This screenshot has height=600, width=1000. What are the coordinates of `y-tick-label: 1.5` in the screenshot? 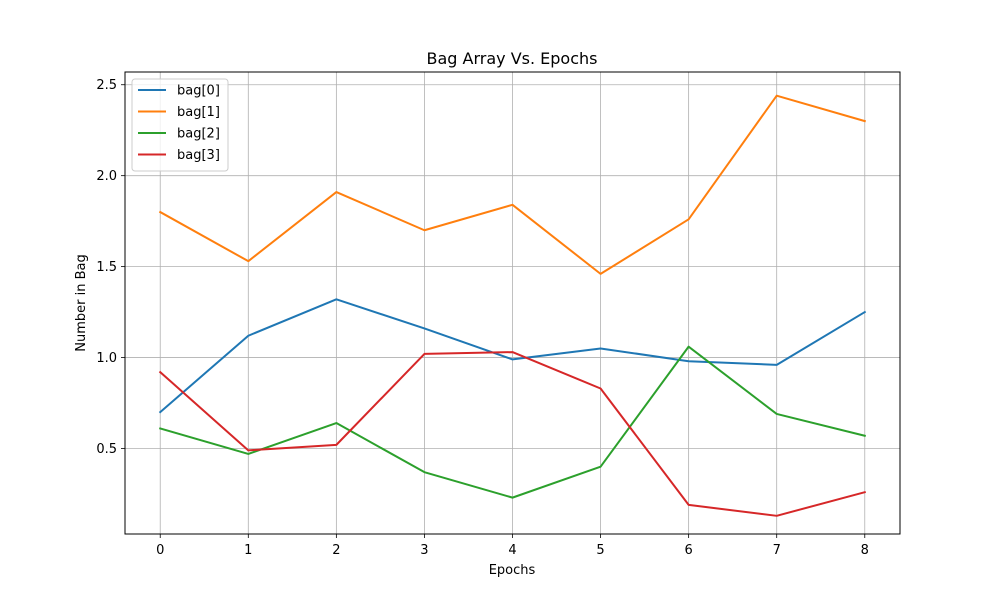 It's located at (106, 267).